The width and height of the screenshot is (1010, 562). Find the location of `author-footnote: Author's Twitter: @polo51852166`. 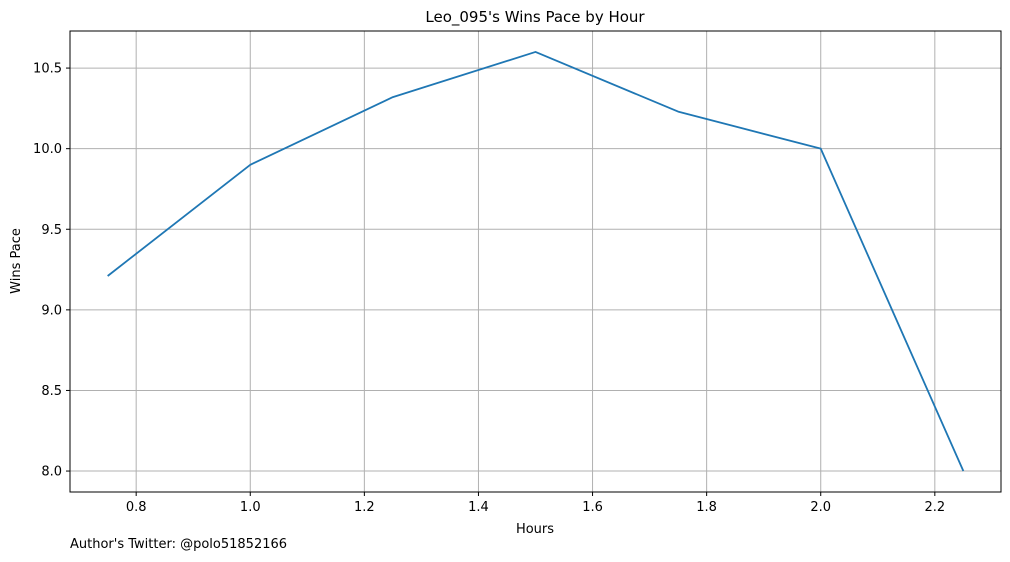

author-footnote: Author's Twitter: @polo51852166 is located at coordinates (179, 544).